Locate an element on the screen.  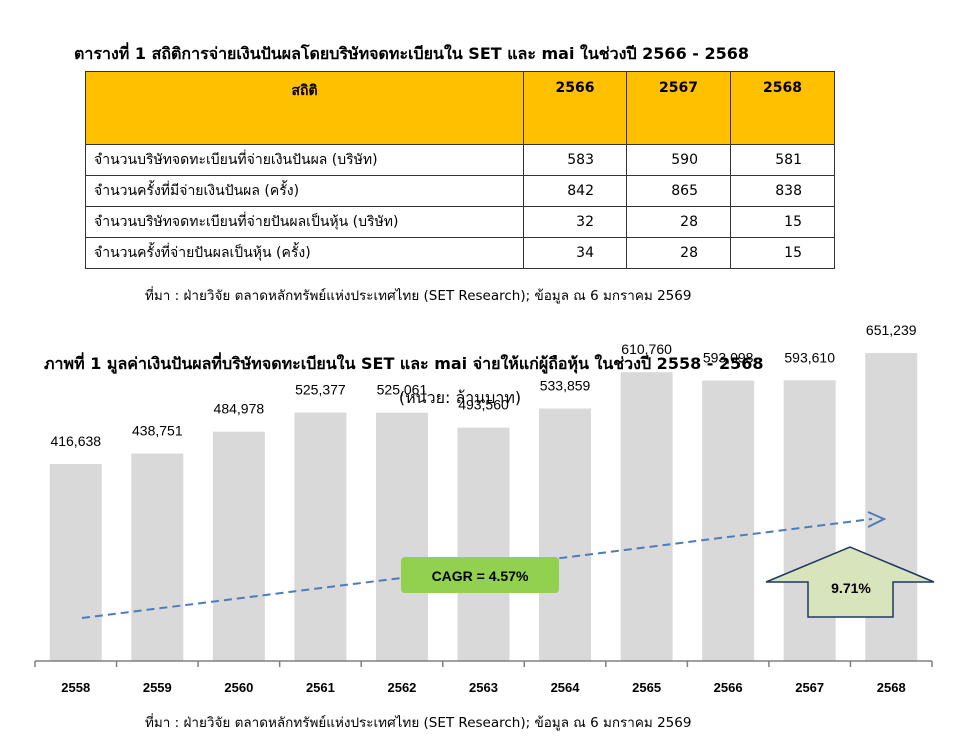
category-label-2565: 2565 is located at coordinates (646, 687).